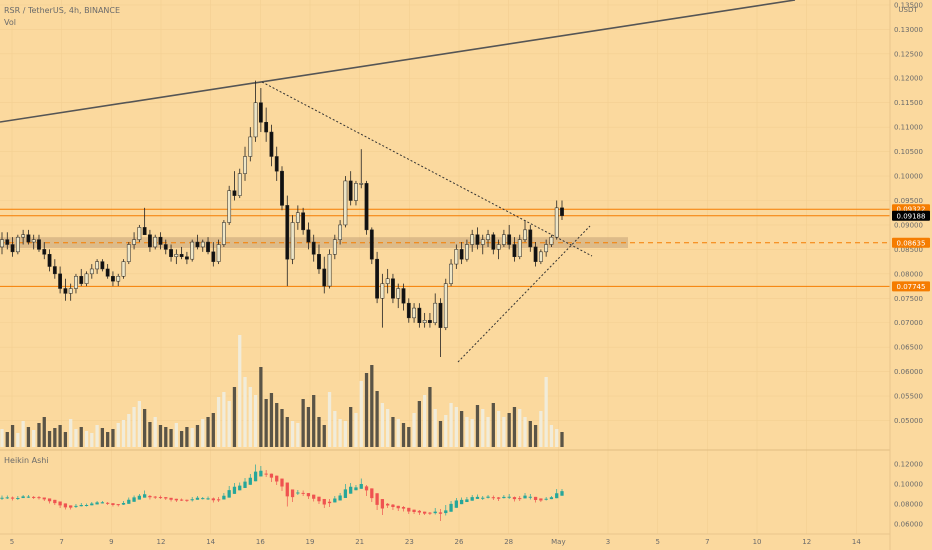 This screenshot has height=550, width=932. I want to click on time-tick-label: 5, so click(657, 542).